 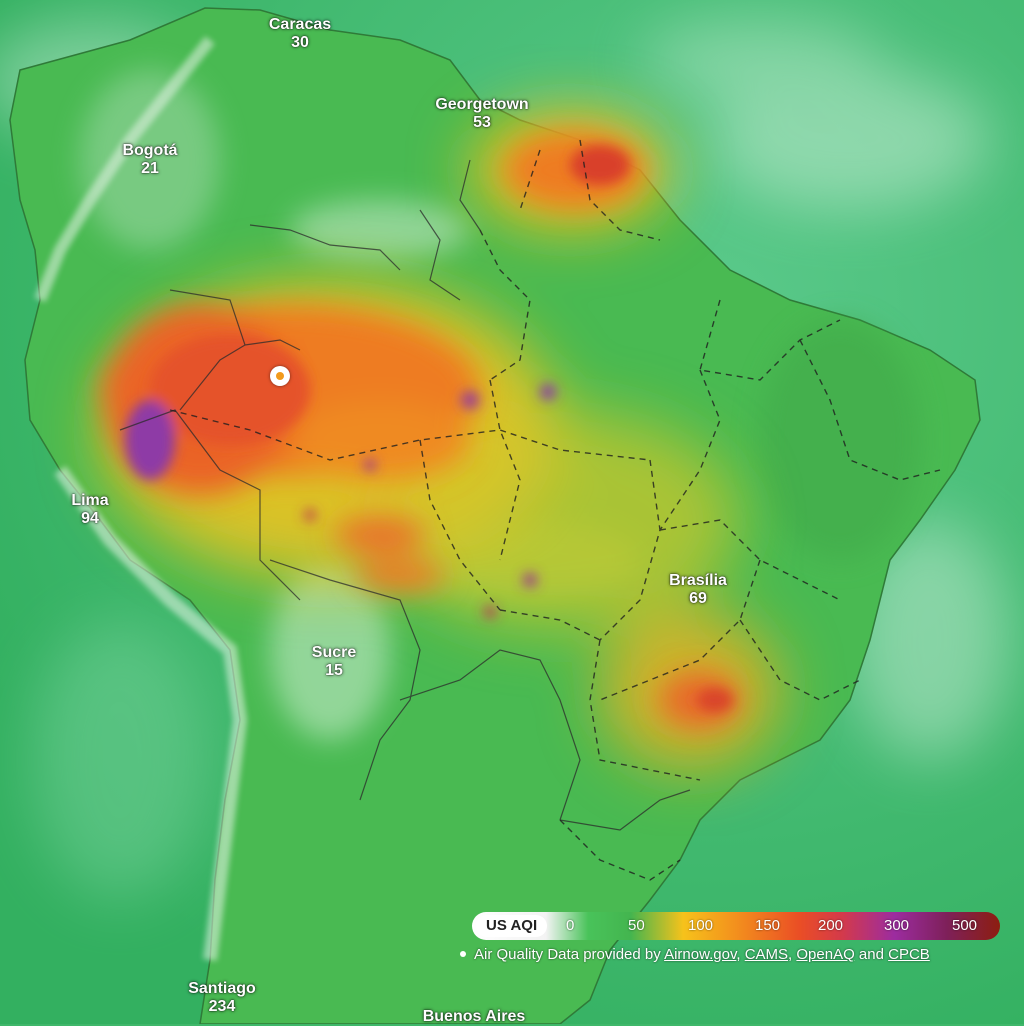 I want to click on city-name: Sucre, so click(x=334, y=652).